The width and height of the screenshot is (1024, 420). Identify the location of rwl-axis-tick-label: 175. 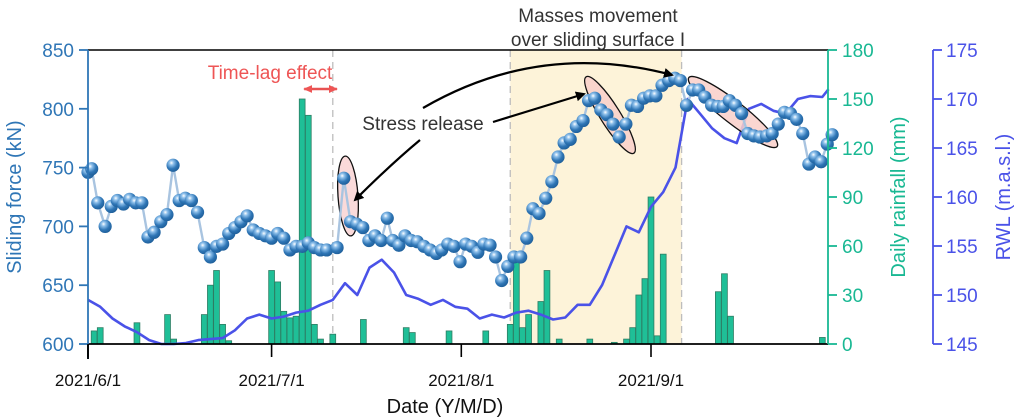
(962, 51).